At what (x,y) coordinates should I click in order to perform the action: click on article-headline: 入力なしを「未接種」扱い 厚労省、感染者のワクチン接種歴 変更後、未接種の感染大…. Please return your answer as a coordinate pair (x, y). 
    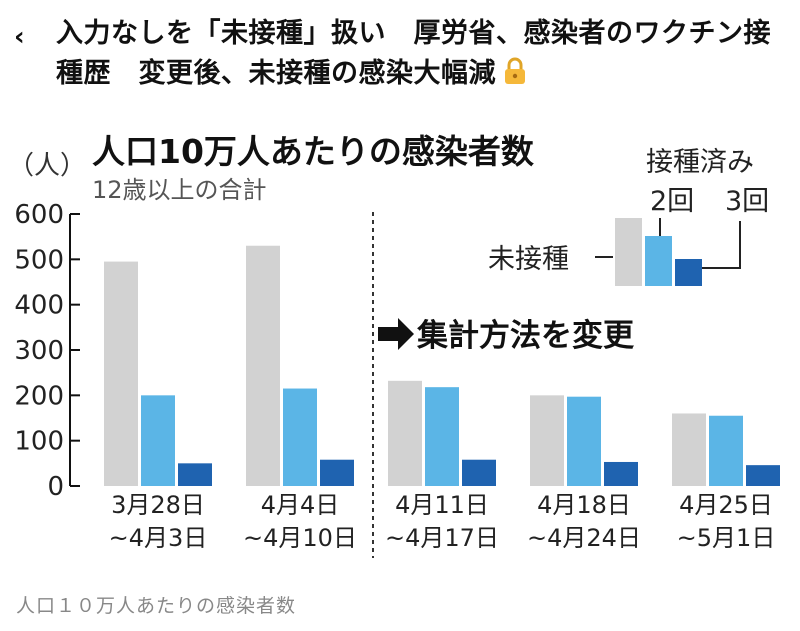
    Looking at the image, I should click on (421, 56).